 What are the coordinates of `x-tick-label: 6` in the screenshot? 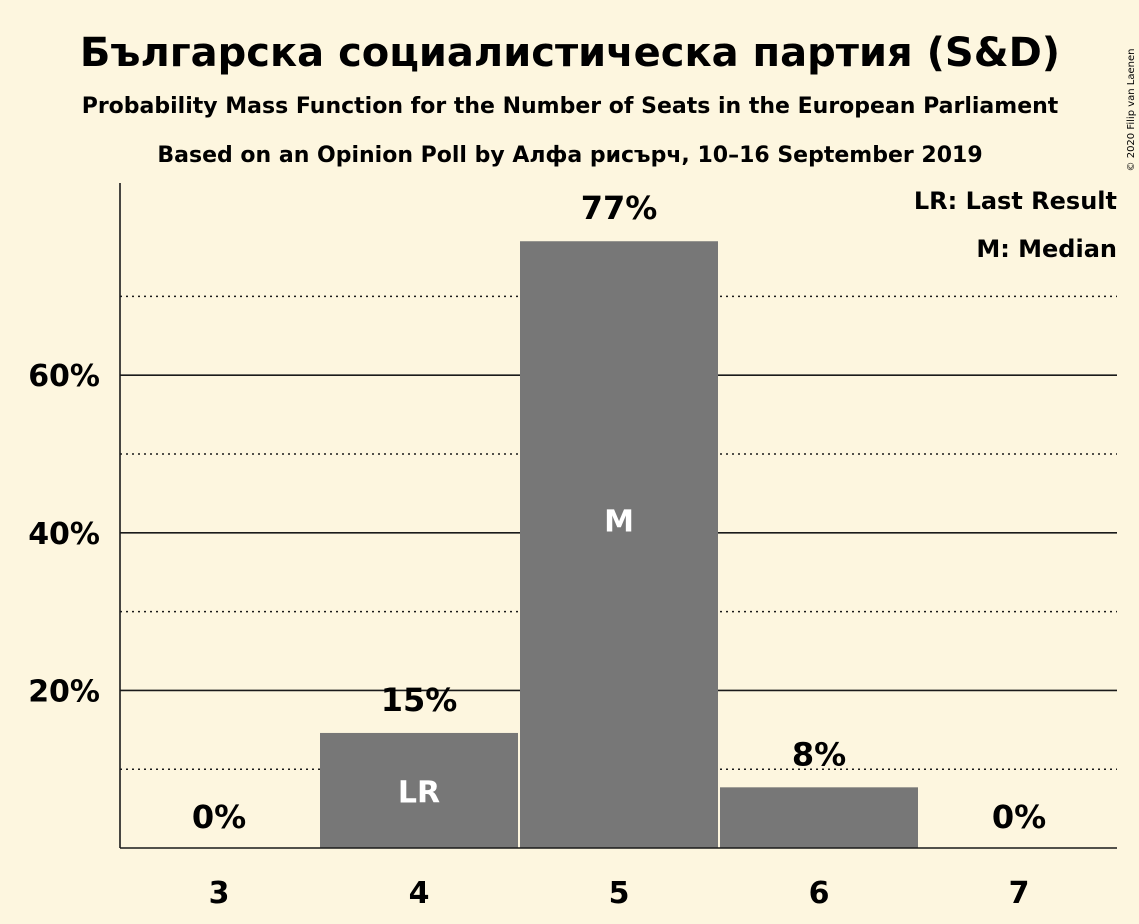 It's located at (819, 893).